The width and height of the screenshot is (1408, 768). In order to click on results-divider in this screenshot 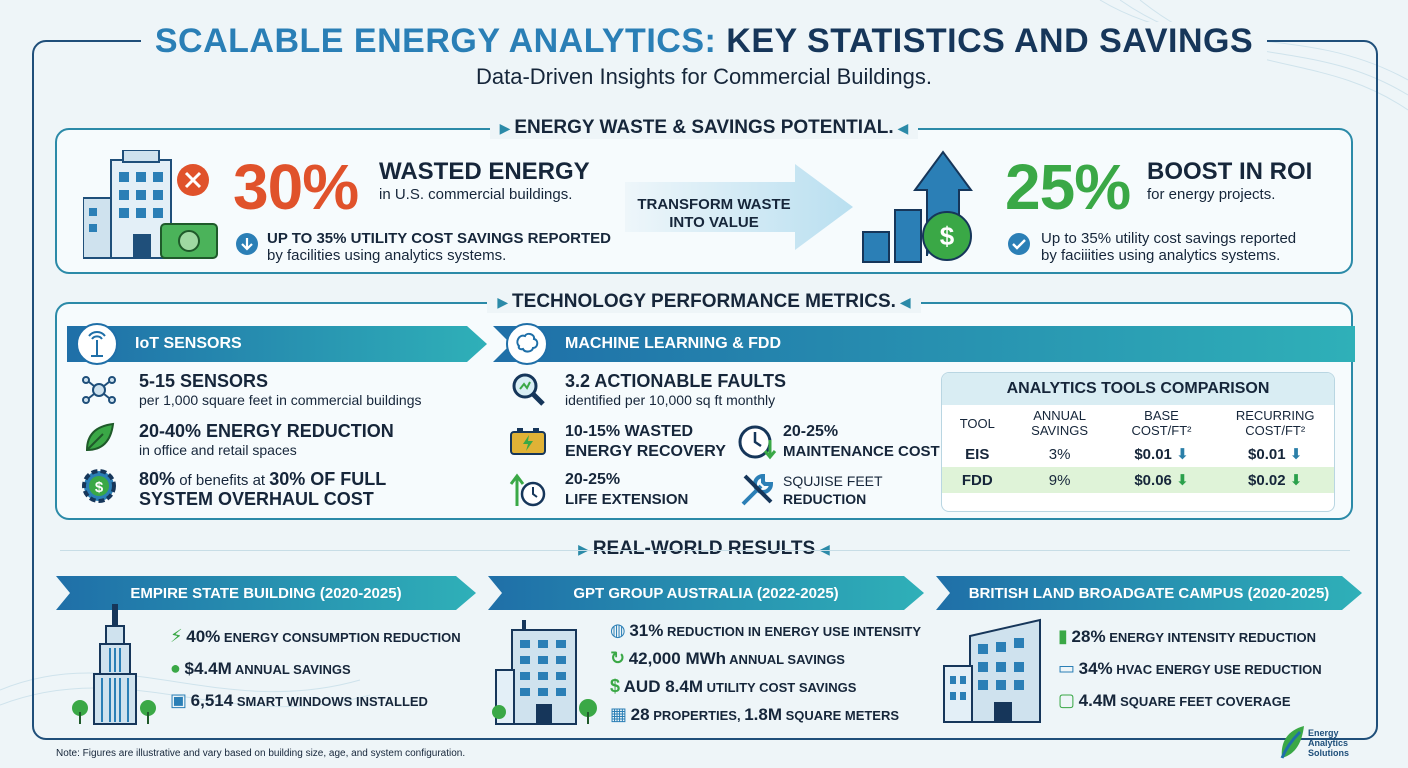, I will do `click(705, 550)`.